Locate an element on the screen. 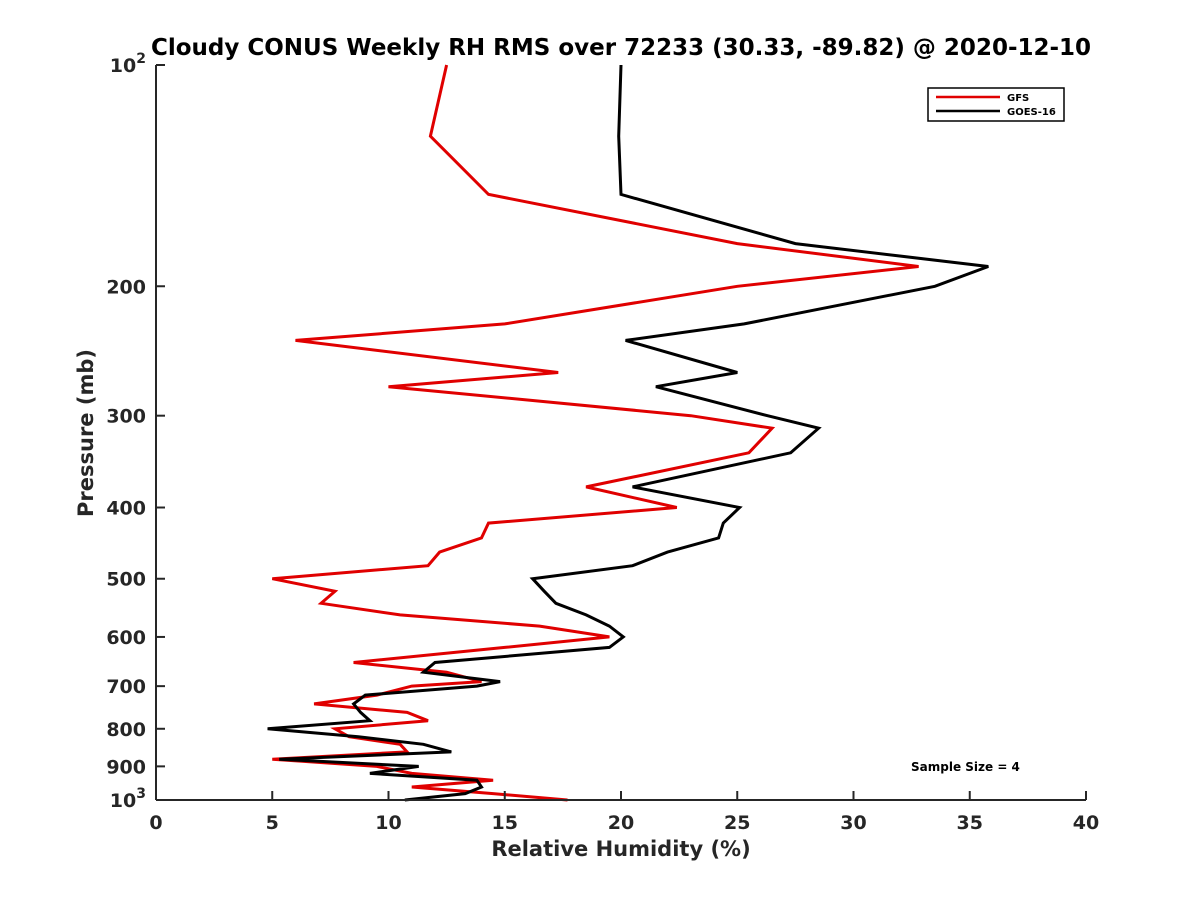 The image size is (1200, 900). legend-box is located at coordinates (996, 104).